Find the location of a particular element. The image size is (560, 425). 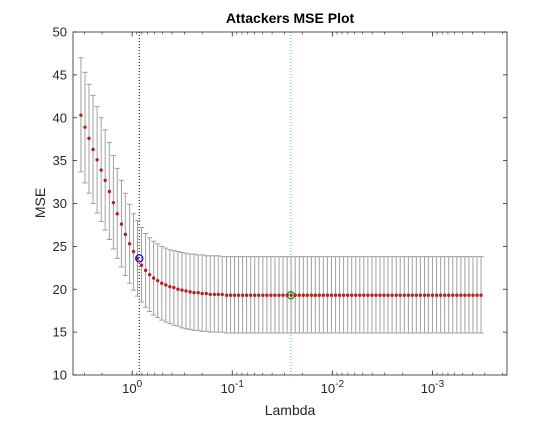

x-tick-label: 10⁰ is located at coordinates (132, 387).